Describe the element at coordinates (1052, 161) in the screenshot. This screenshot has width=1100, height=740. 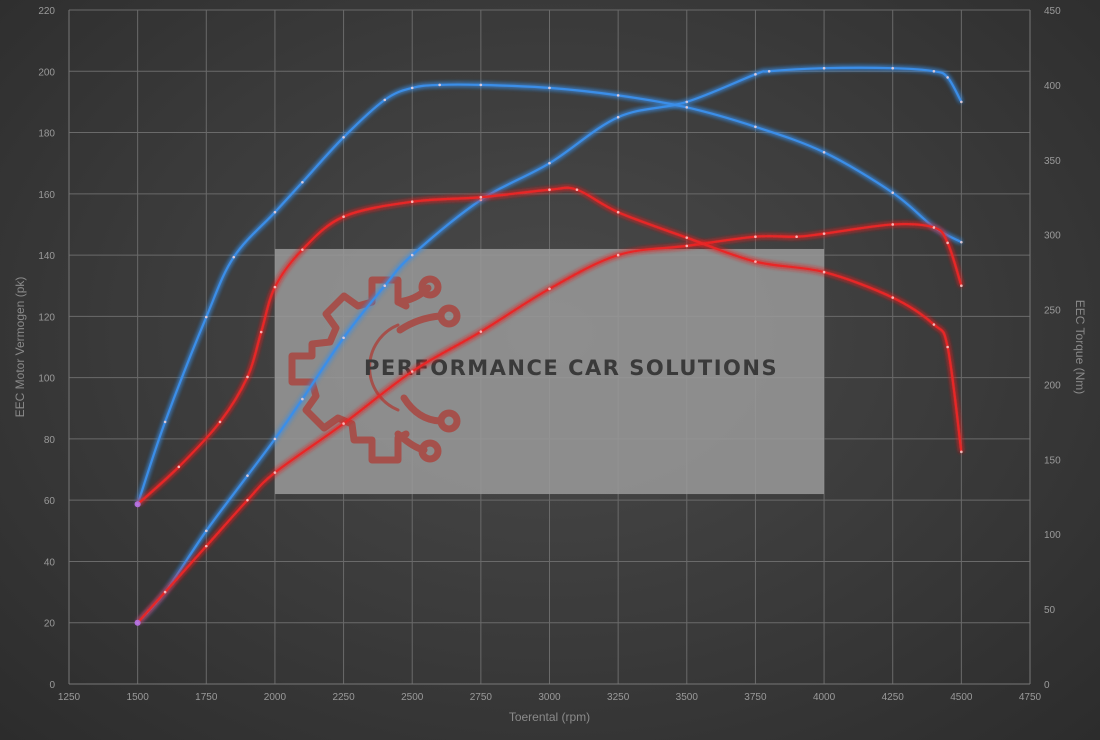
I see `y-right-tick-label: 350` at that location.